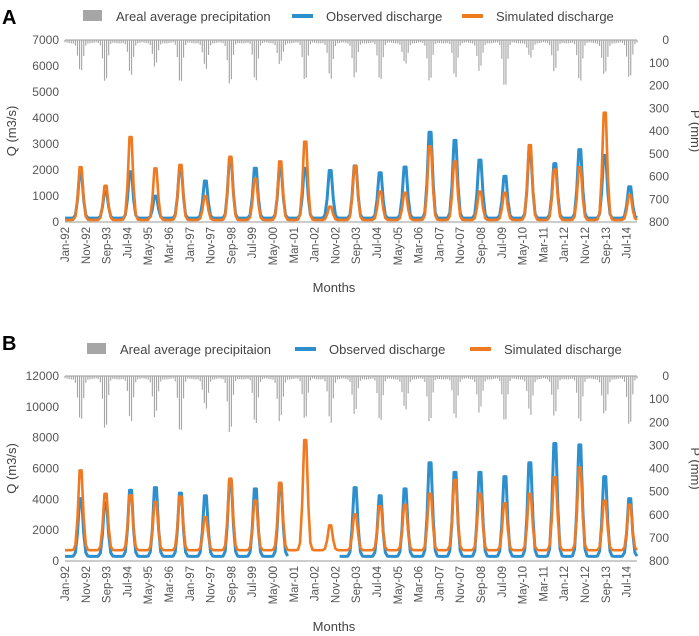 This screenshot has height=636, width=699. Describe the element at coordinates (378, 242) in the screenshot. I see `x-tick-label: Jul-04` at that location.